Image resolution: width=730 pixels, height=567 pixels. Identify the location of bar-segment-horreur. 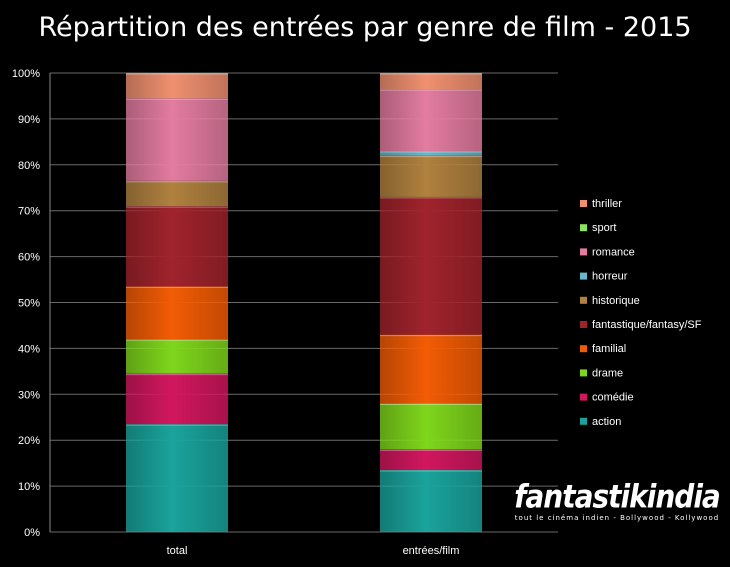
(431, 153).